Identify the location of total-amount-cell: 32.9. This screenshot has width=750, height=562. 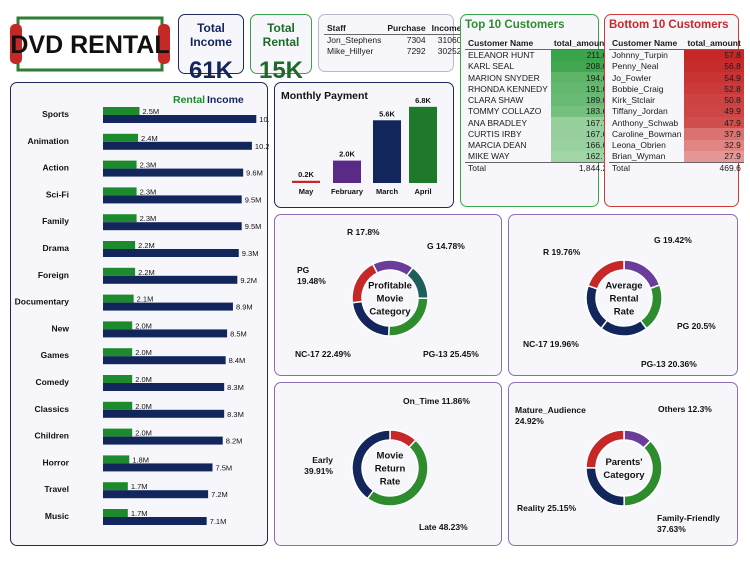
(714, 145).